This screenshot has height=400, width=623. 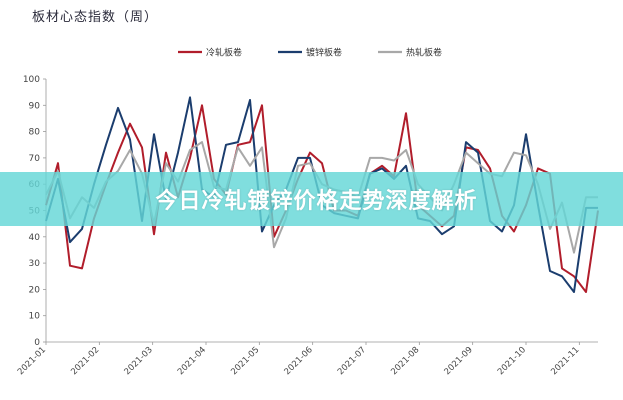 I want to click on y-tick-label: 0, so click(x=37, y=343).